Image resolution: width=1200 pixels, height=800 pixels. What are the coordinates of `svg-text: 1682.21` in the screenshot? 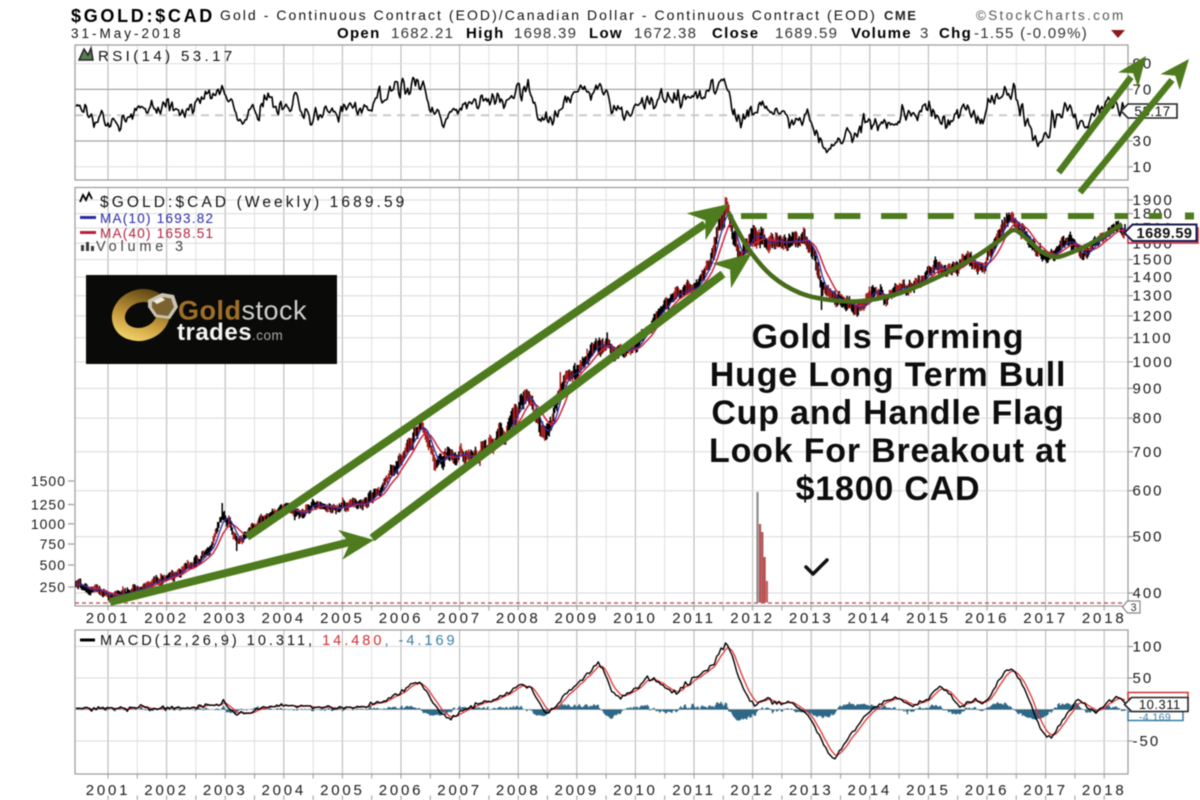 It's located at (422, 33).